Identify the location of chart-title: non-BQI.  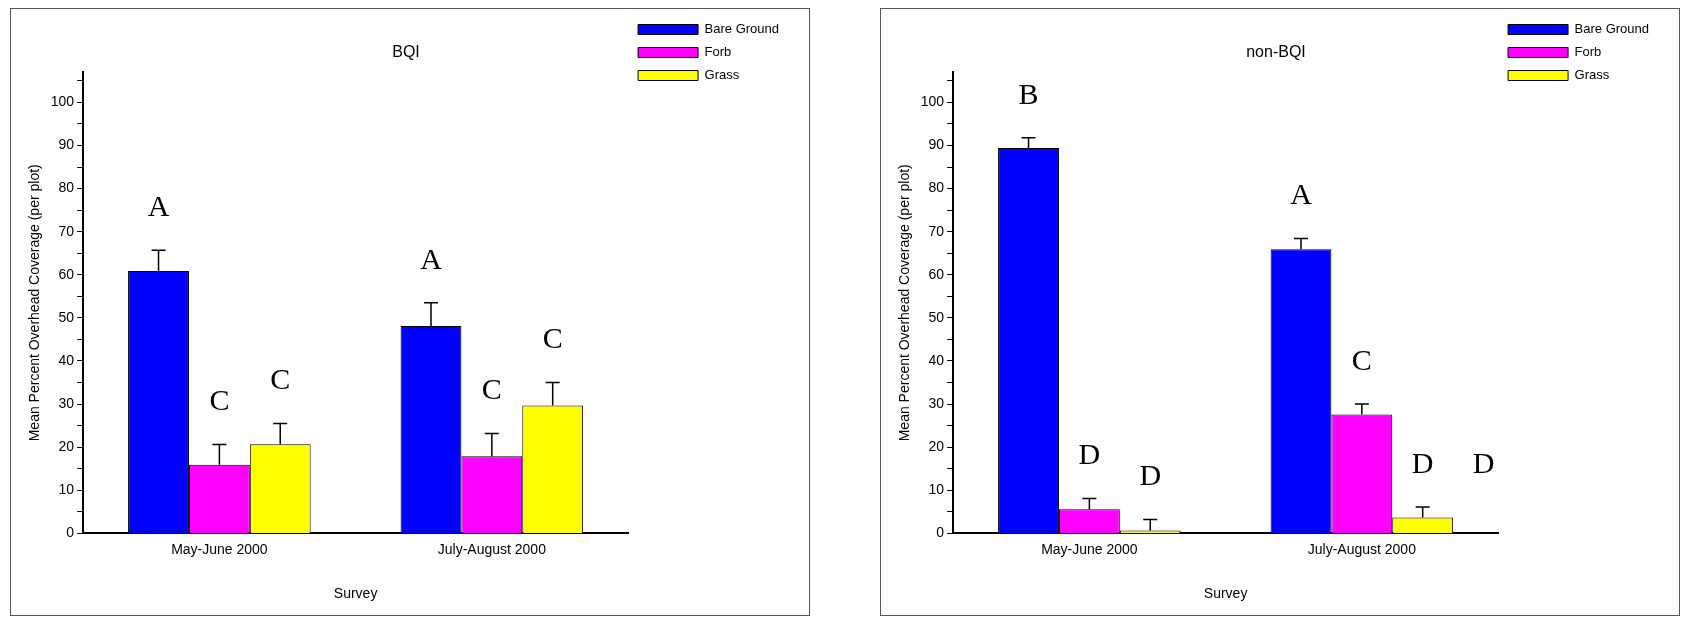
(1276, 52).